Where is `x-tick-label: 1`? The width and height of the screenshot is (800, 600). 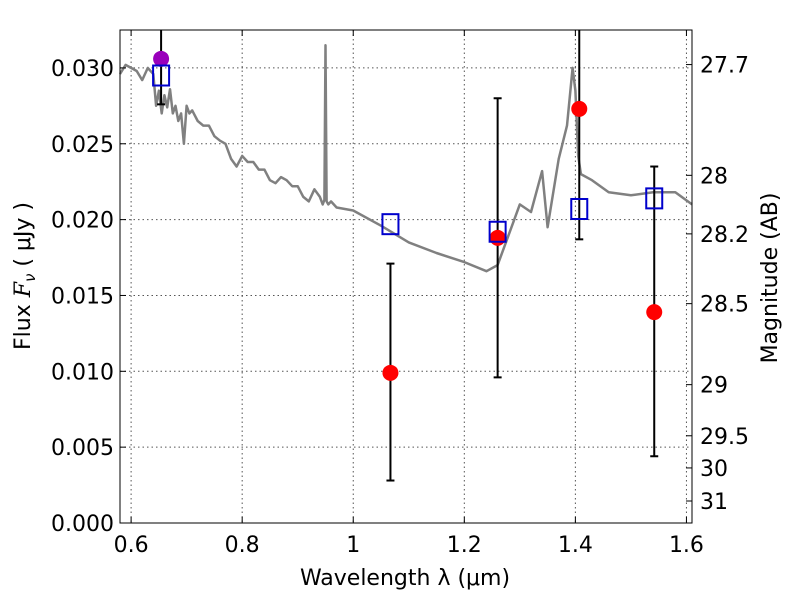
x-tick-label: 1 is located at coordinates (353, 545).